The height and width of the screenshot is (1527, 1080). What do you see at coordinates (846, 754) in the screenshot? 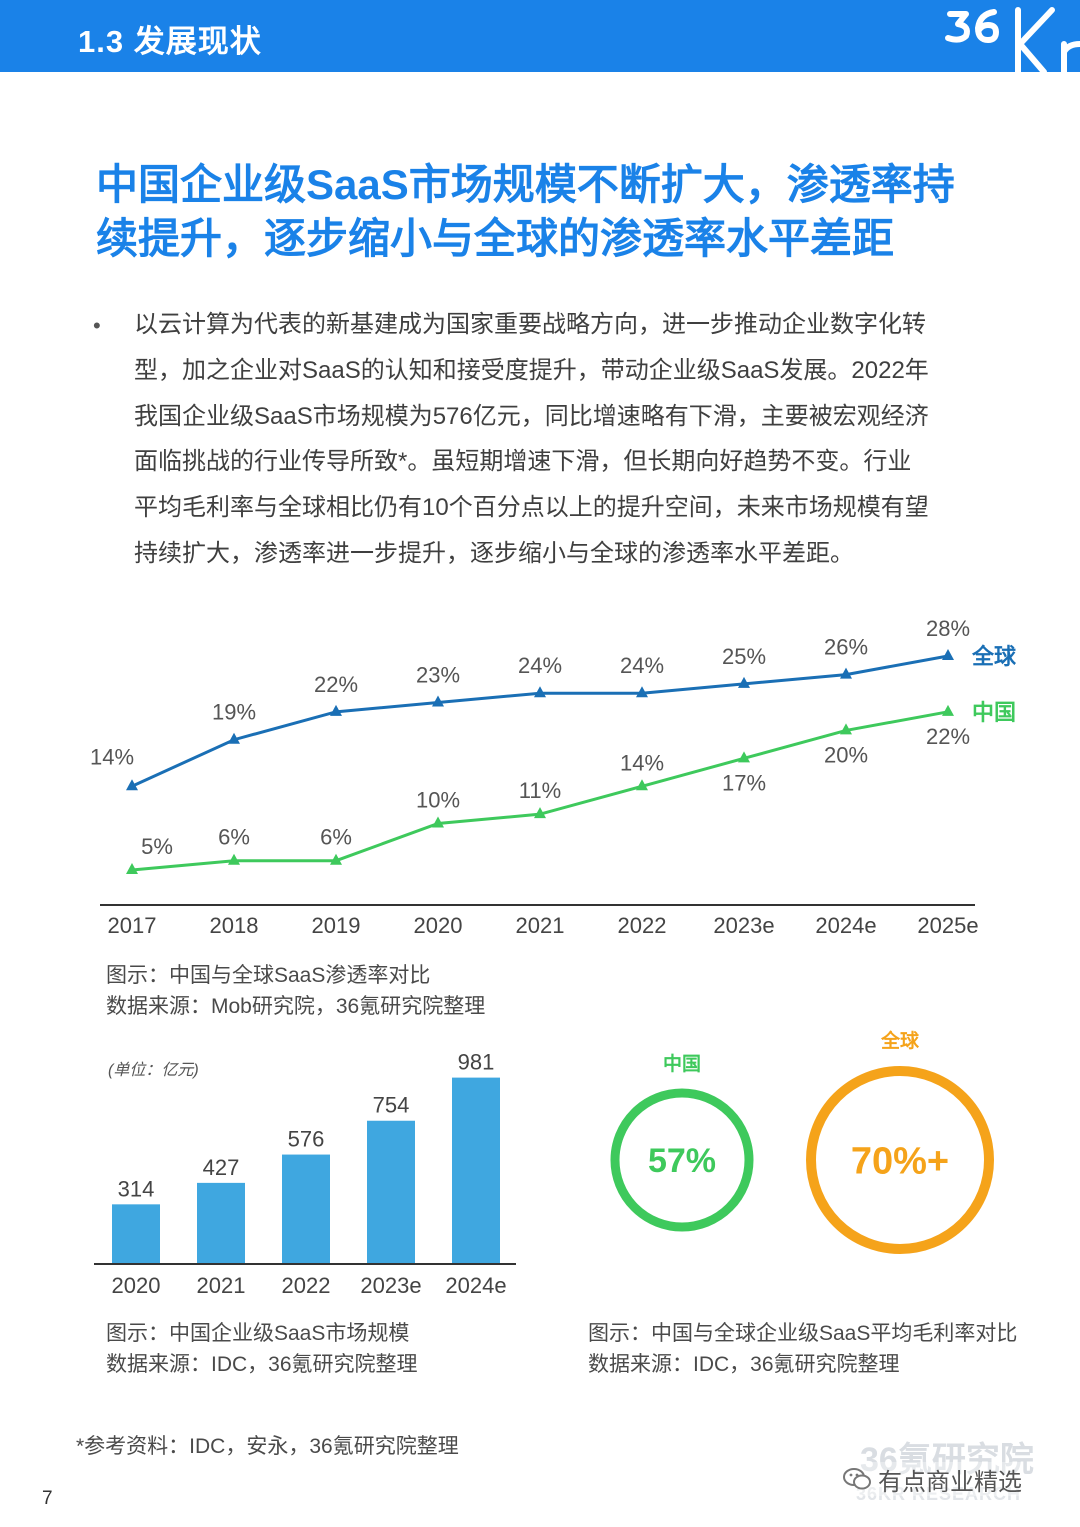
I see `china-data-label: 20%` at bounding box center [846, 754].